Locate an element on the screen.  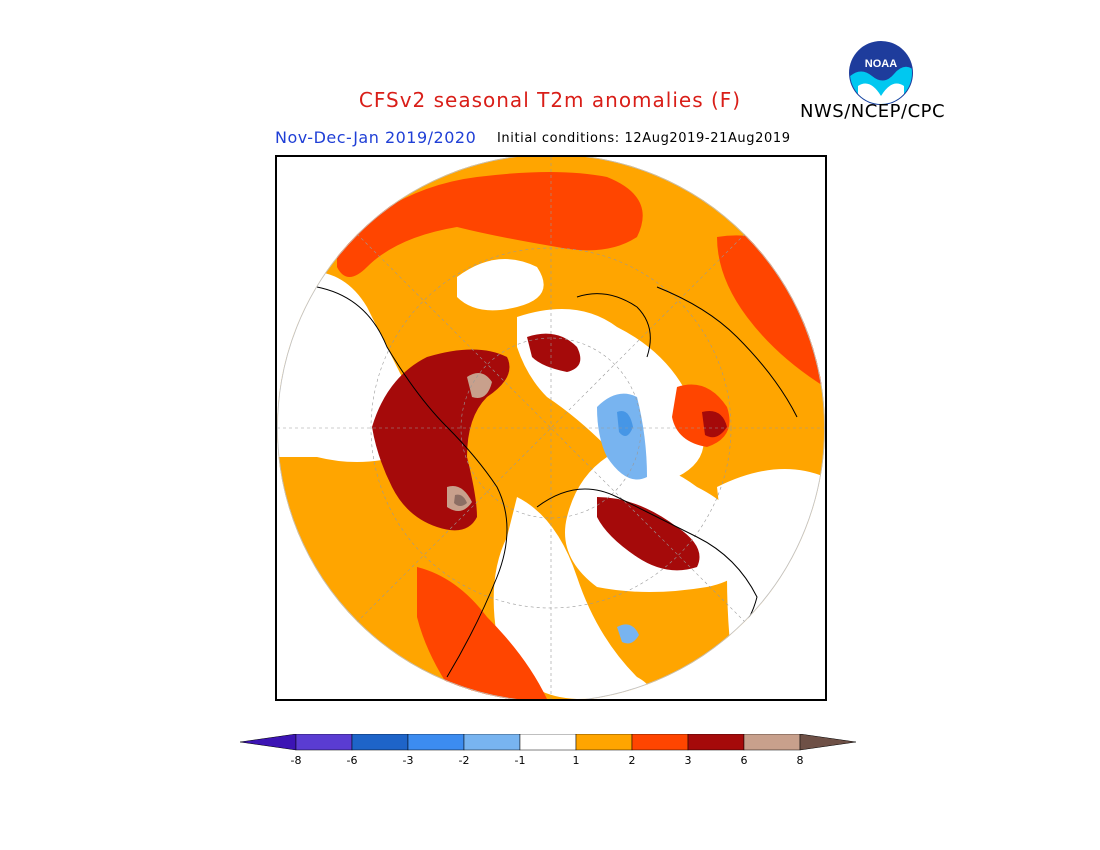
colorbar-tick-label: -6 is located at coordinates (352, 760).